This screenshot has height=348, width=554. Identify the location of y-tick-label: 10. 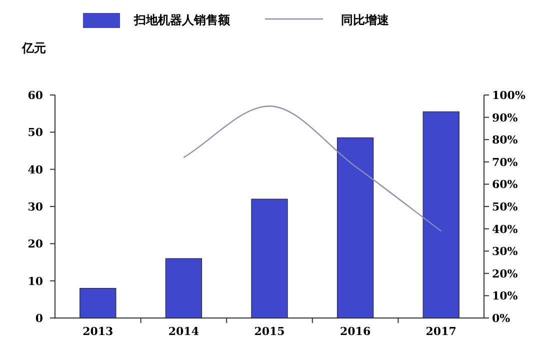
(36, 281).